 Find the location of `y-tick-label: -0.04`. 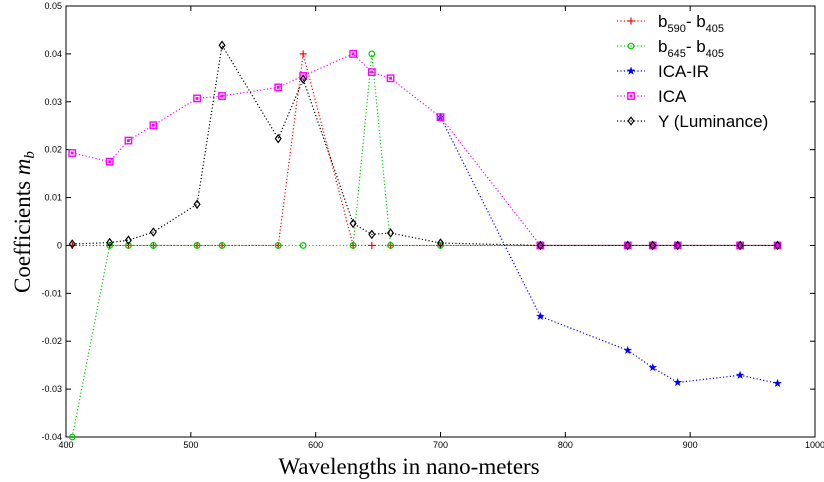

y-tick-label: -0.04 is located at coordinates (51, 437).